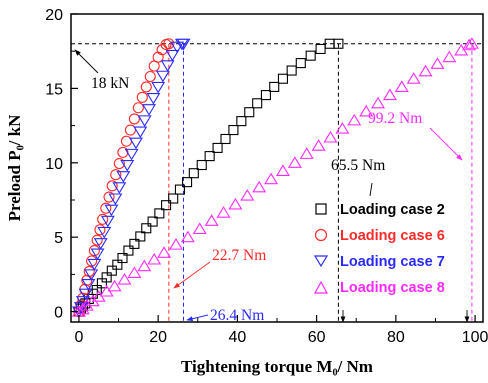  I want to click on x-tick-label: 40, so click(237, 337).